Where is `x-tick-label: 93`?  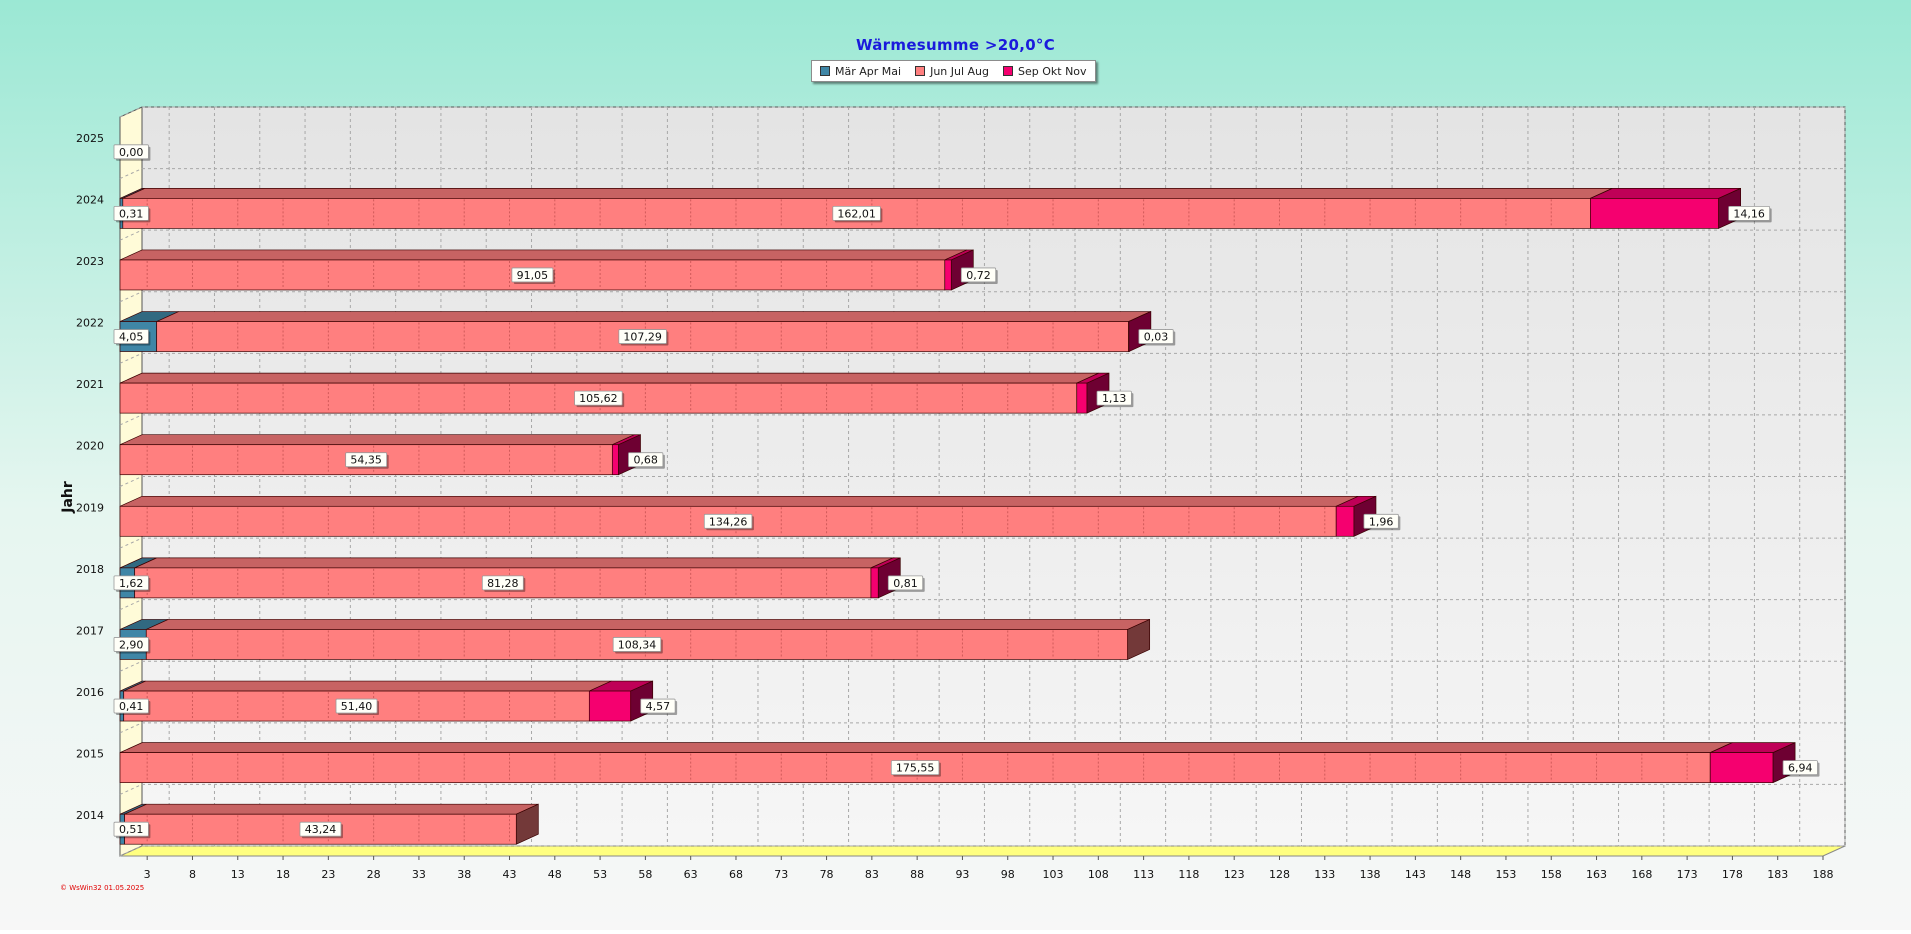
x-tick-label: 93 is located at coordinates (962, 874).